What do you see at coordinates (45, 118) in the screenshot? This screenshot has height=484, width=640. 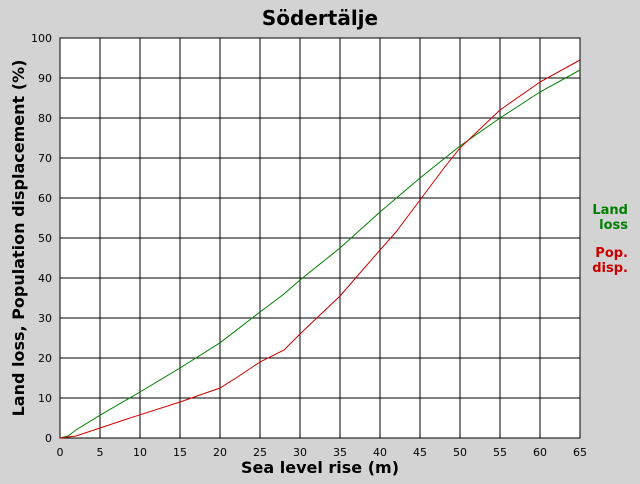 I see `y-tick-label: 80` at bounding box center [45, 118].